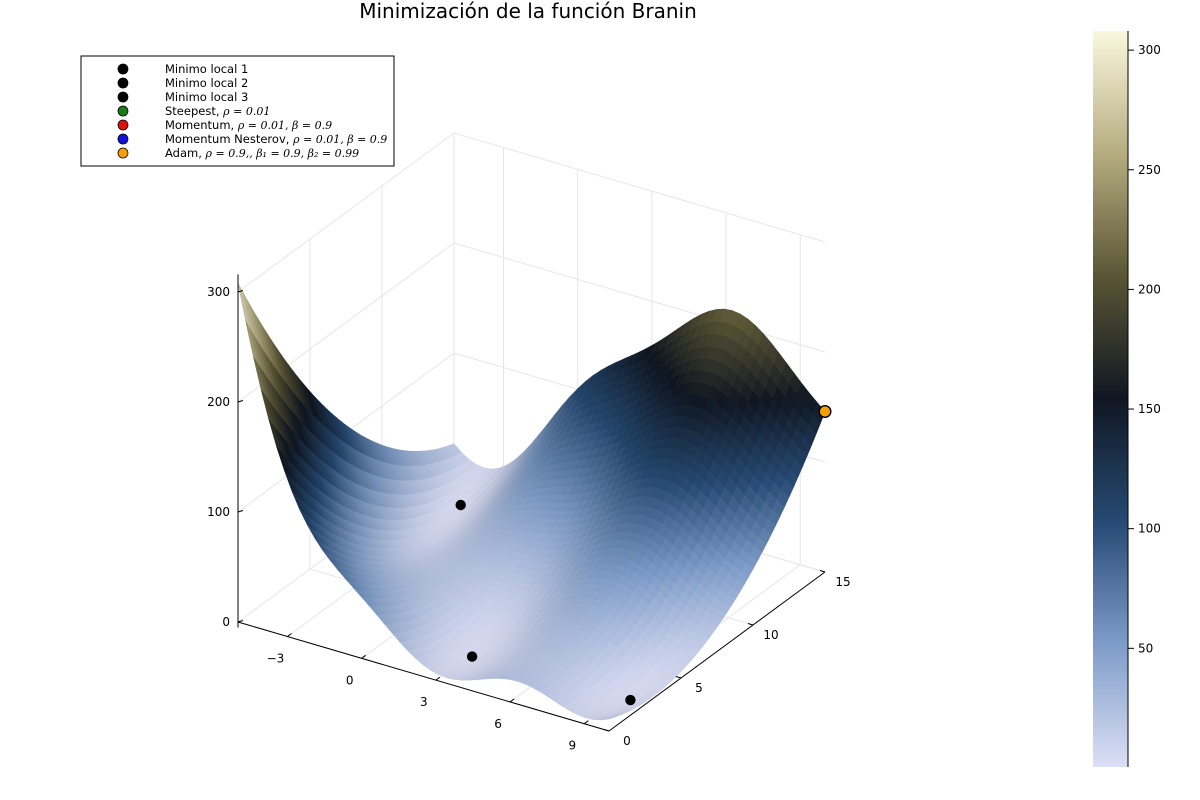  Describe the element at coordinates (276, 139) in the screenshot. I see `legend-entry-label: Momentum Nesterov, ρ = 0.01, β = 0.9` at that location.